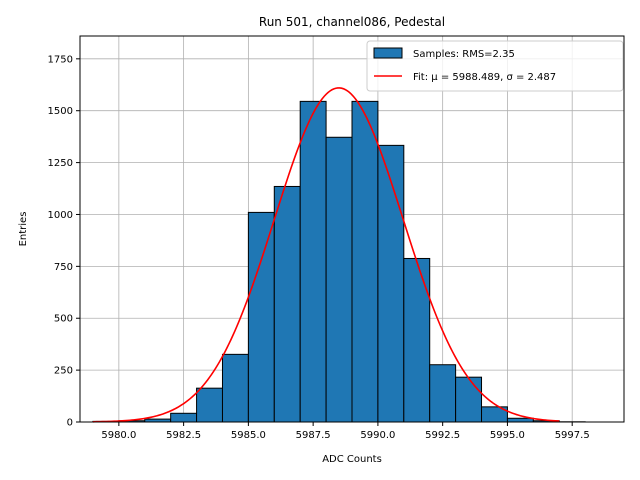  Describe the element at coordinates (60, 163) in the screenshot. I see `y-tick-label: 1250` at that location.